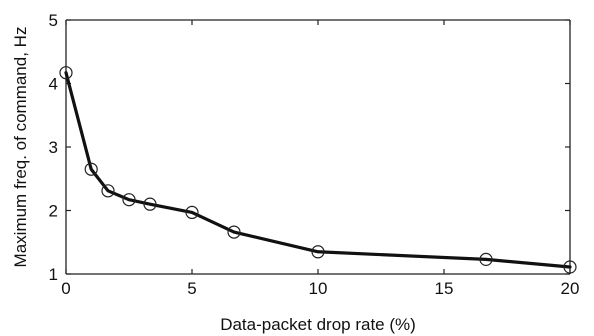 Image resolution: width=594 pixels, height=336 pixels. What do you see at coordinates (53, 274) in the screenshot?
I see `y-tick-label: 1` at bounding box center [53, 274].